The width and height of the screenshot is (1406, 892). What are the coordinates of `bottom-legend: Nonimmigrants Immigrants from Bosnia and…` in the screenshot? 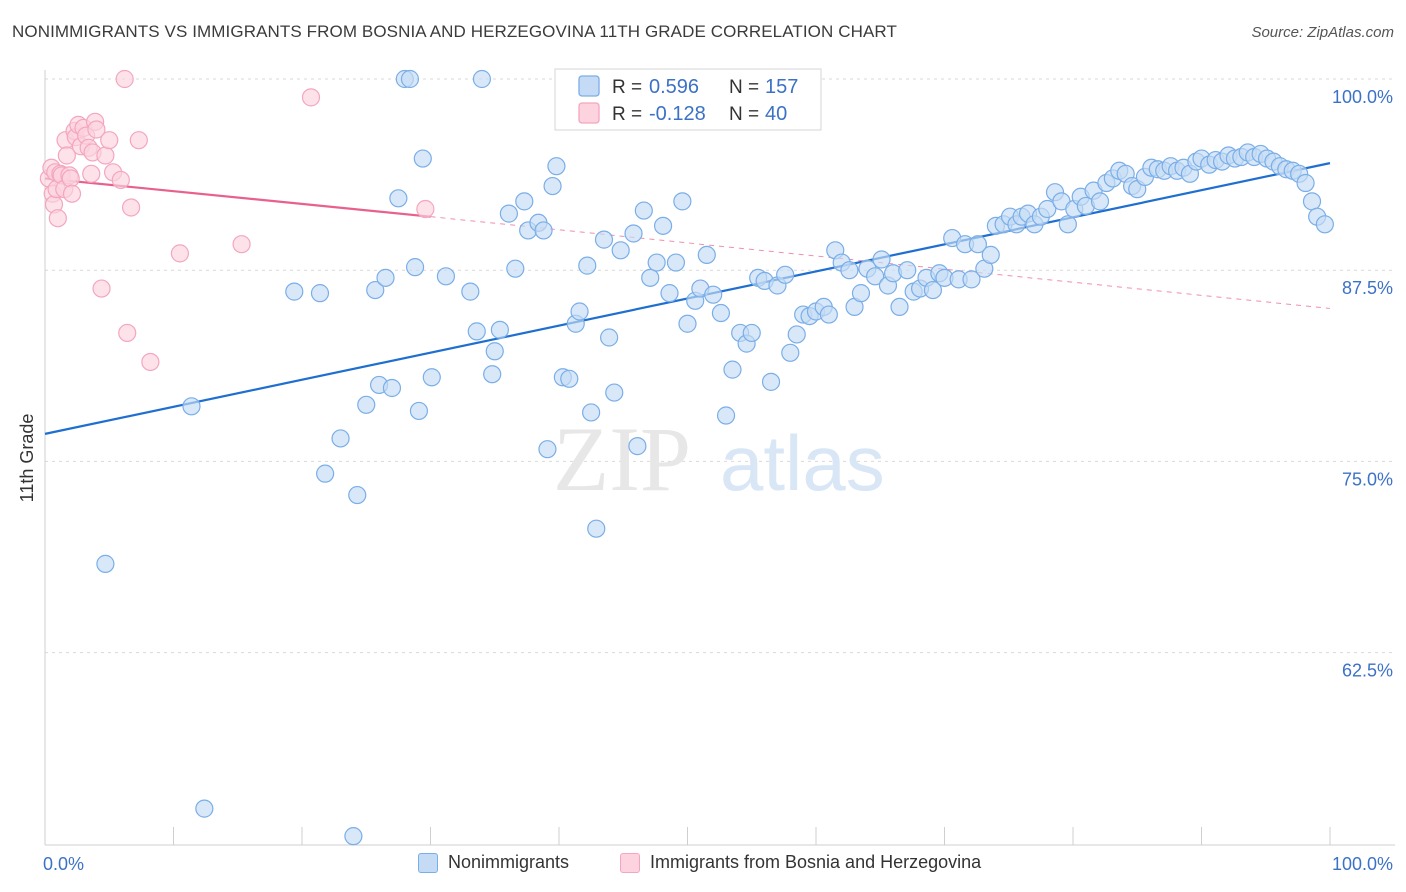 It's located at (703, 865).